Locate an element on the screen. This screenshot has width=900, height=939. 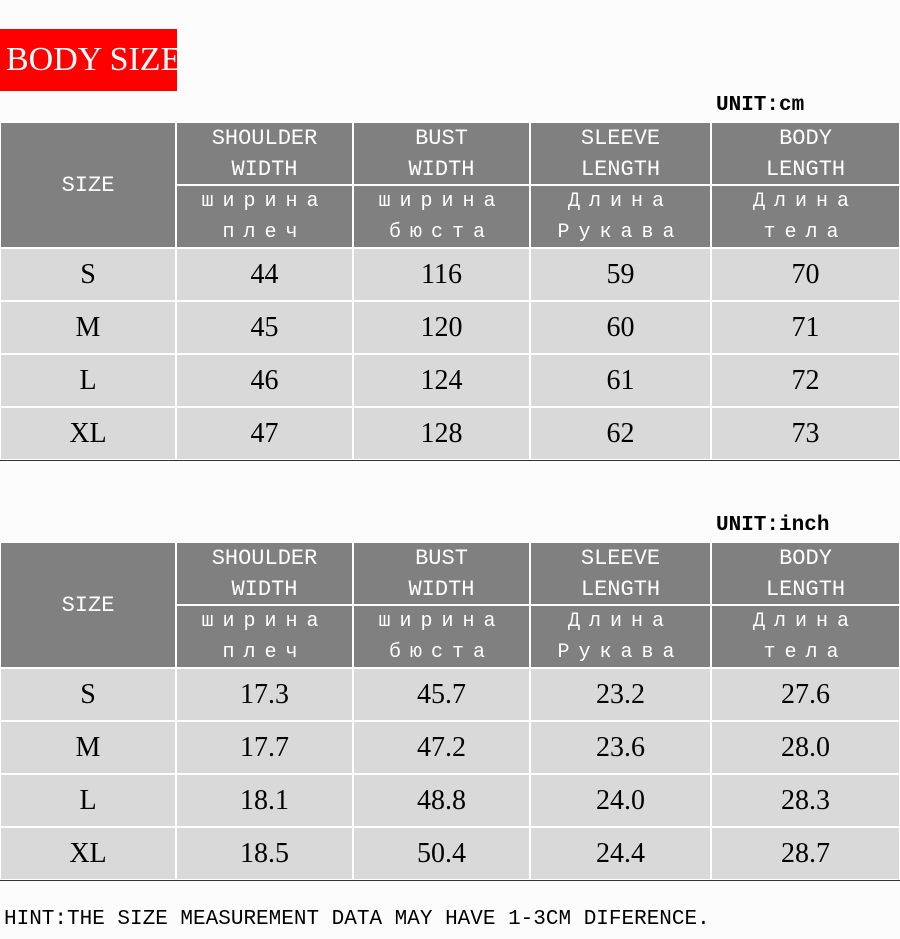
measurement: 28.7 is located at coordinates (805, 853).